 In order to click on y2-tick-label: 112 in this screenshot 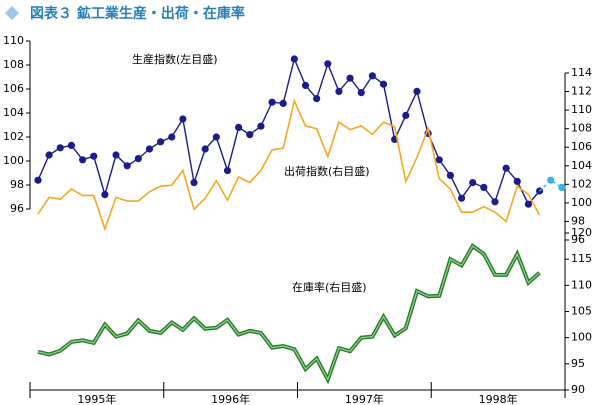, I will do `click(581, 91)`.